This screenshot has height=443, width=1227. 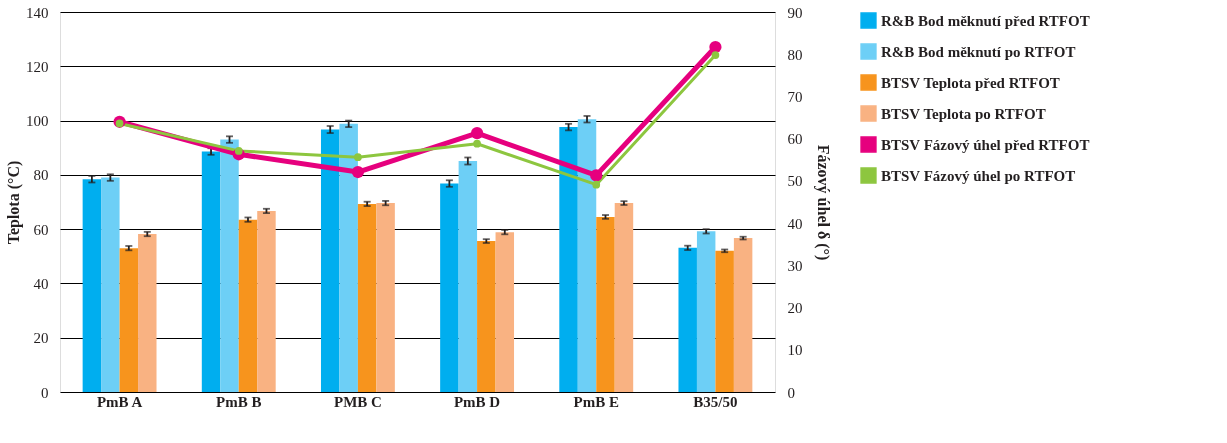 What do you see at coordinates (795, 96) in the screenshot?
I see `y2-tick-label: 70` at bounding box center [795, 96].